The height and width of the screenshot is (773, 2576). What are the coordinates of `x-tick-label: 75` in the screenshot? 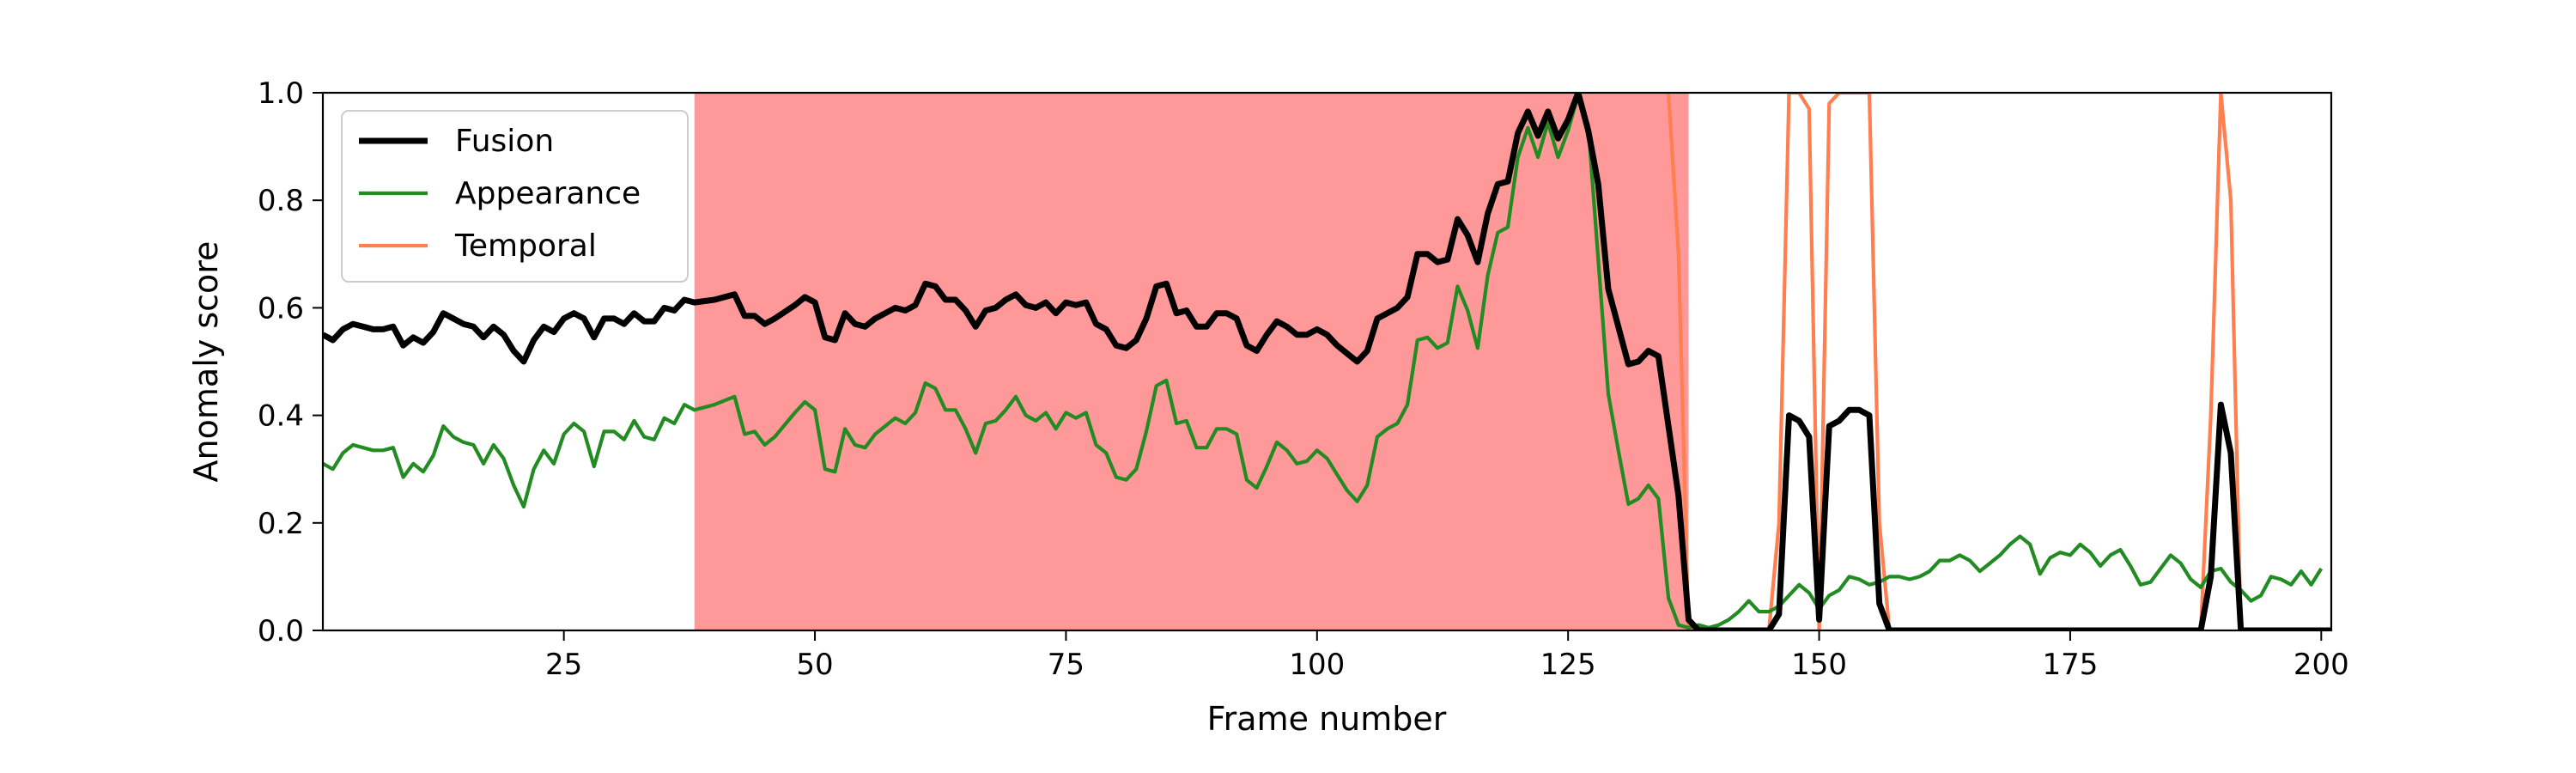 It's located at (1066, 665).